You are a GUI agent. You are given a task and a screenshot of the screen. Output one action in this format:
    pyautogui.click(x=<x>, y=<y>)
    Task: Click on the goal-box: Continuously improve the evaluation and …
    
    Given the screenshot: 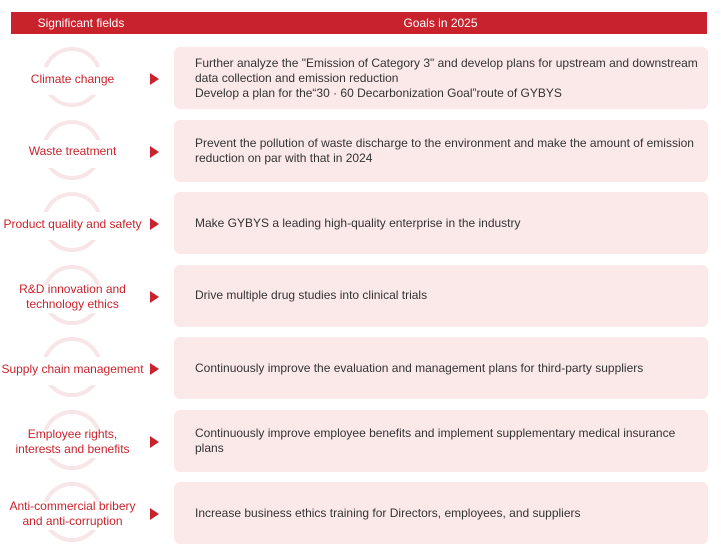 What is the action you would take?
    pyautogui.click(x=441, y=368)
    